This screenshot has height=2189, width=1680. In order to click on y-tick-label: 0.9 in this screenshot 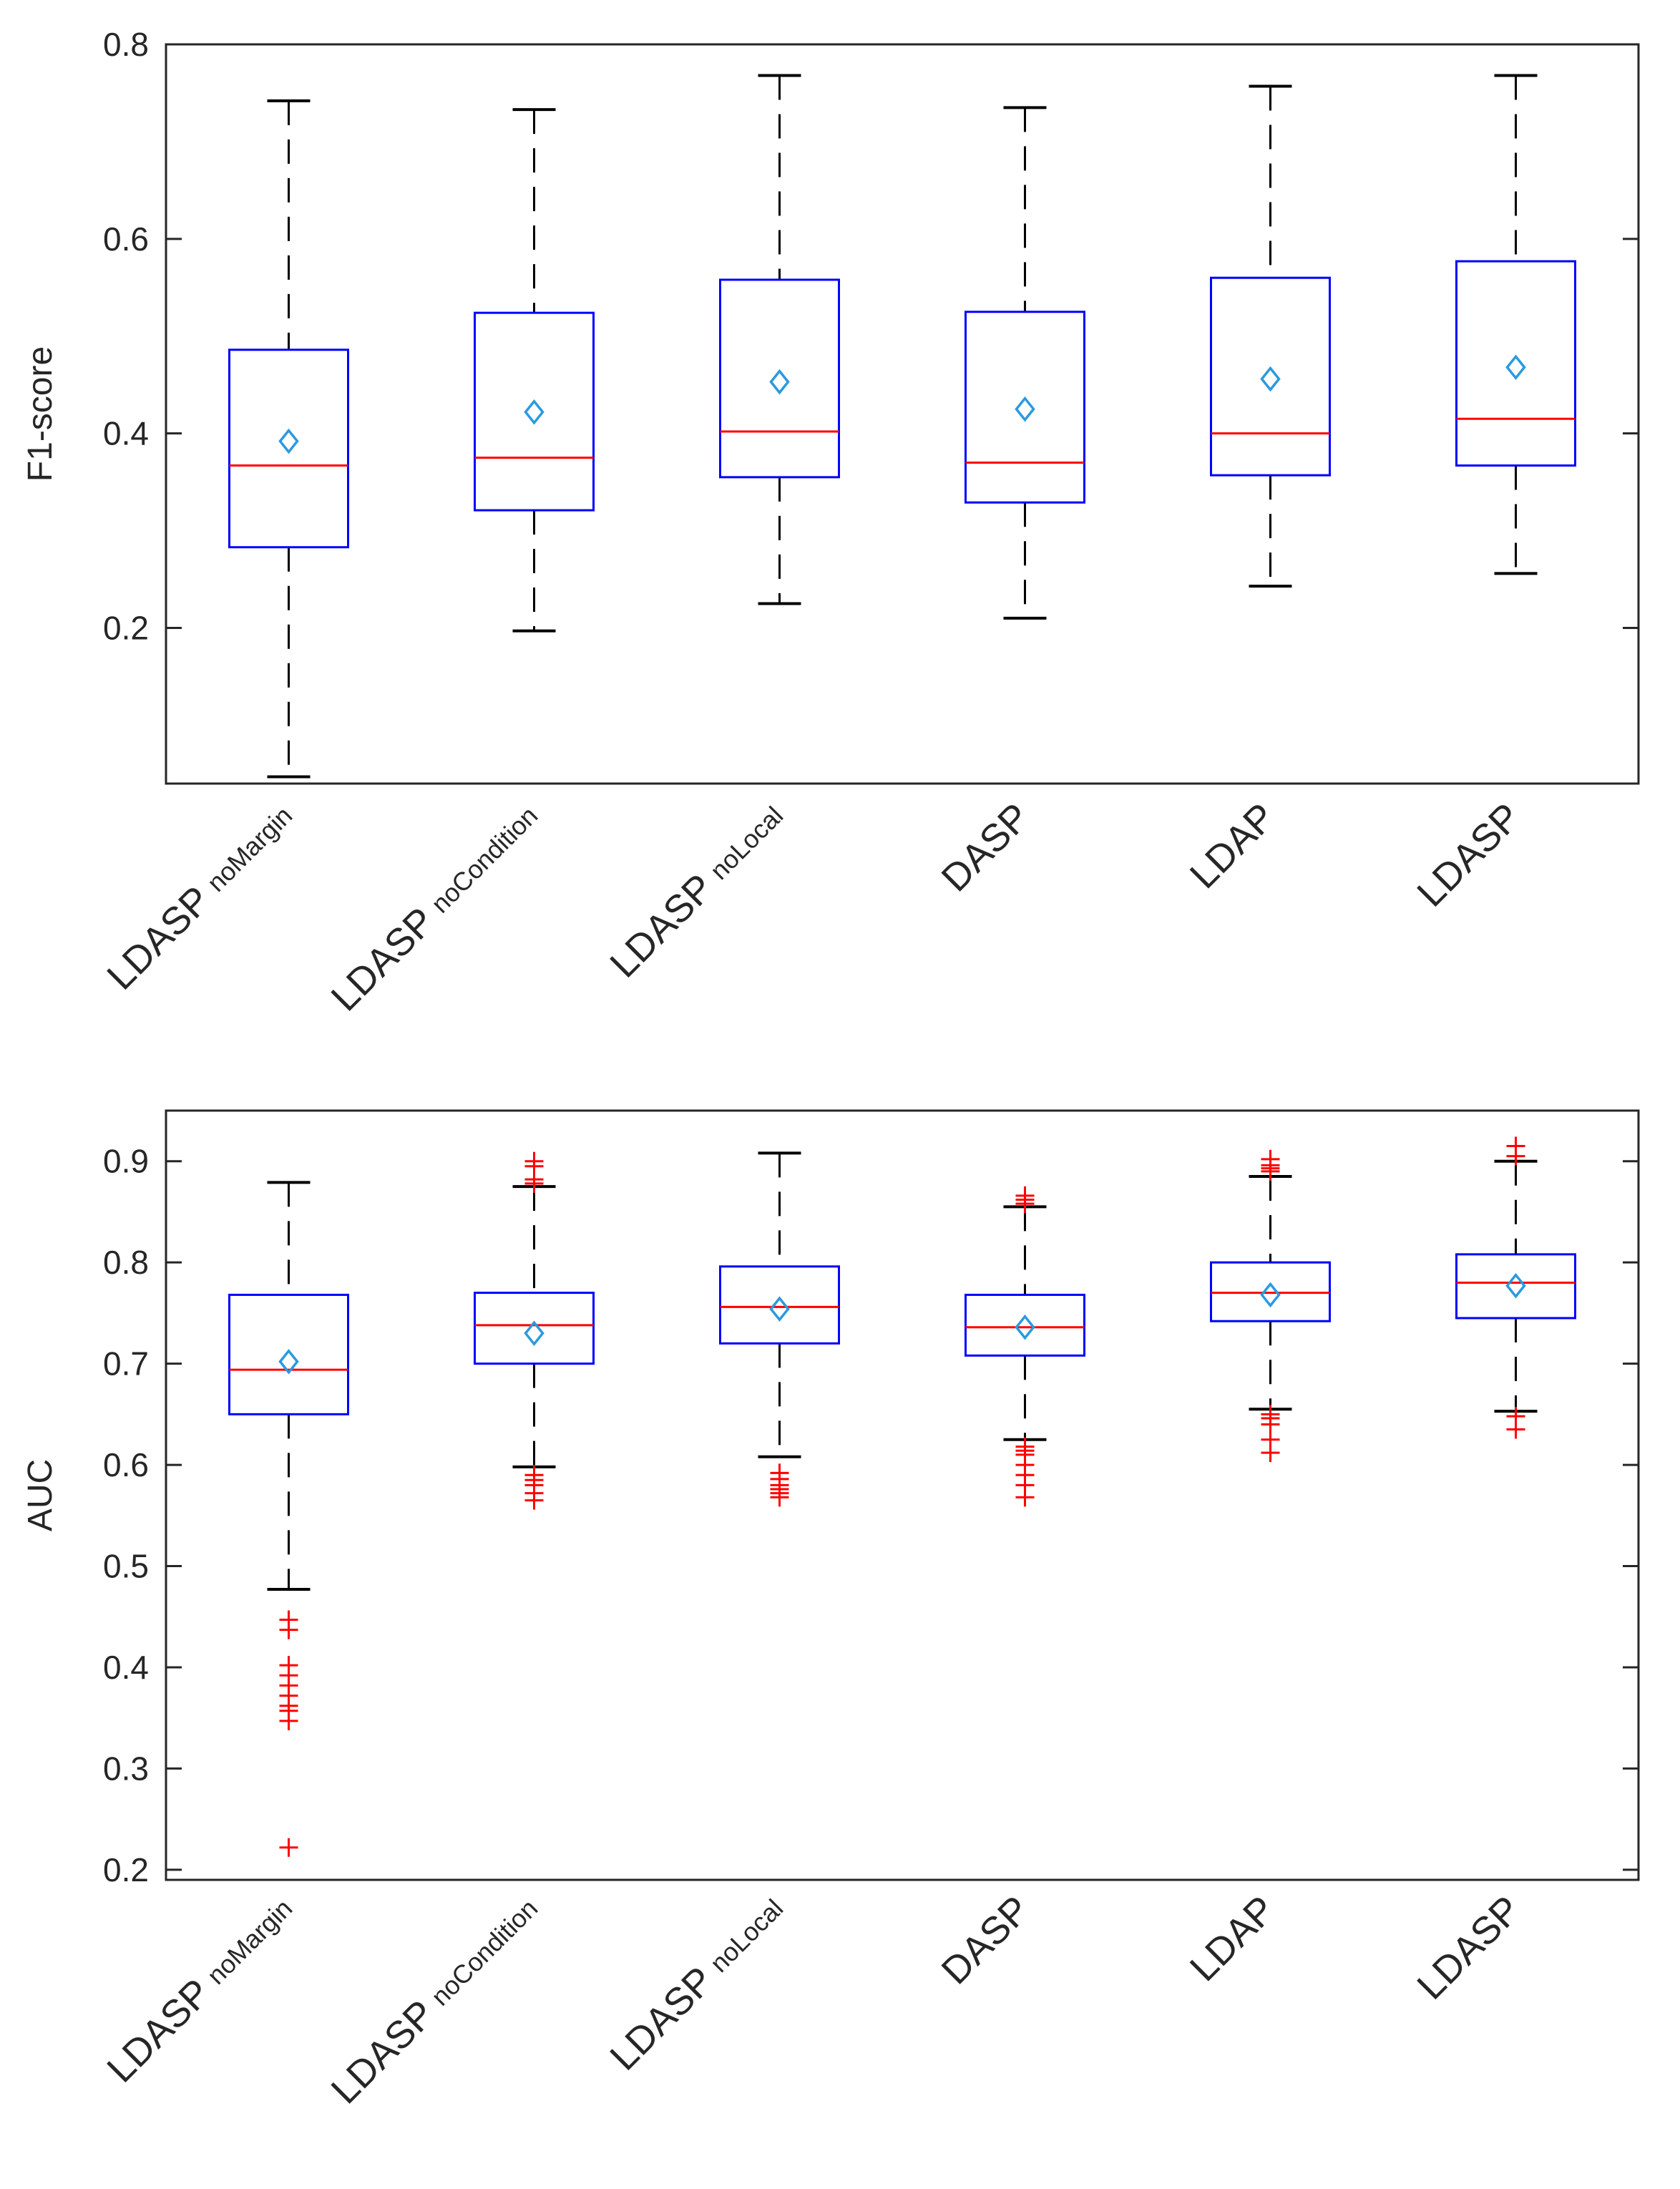, I will do `click(126, 1161)`.